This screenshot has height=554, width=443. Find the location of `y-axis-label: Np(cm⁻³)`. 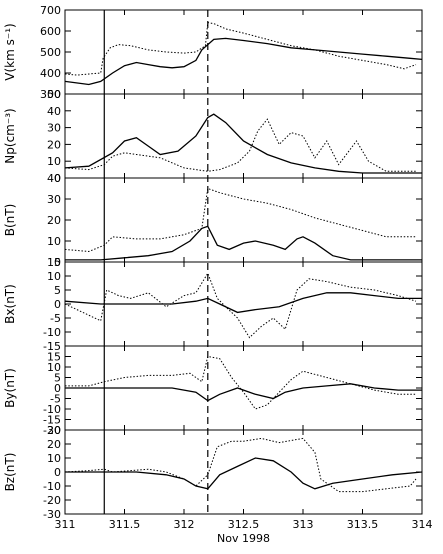

y-axis-label: Np(cm⁻³) is located at coordinates (10, 135).